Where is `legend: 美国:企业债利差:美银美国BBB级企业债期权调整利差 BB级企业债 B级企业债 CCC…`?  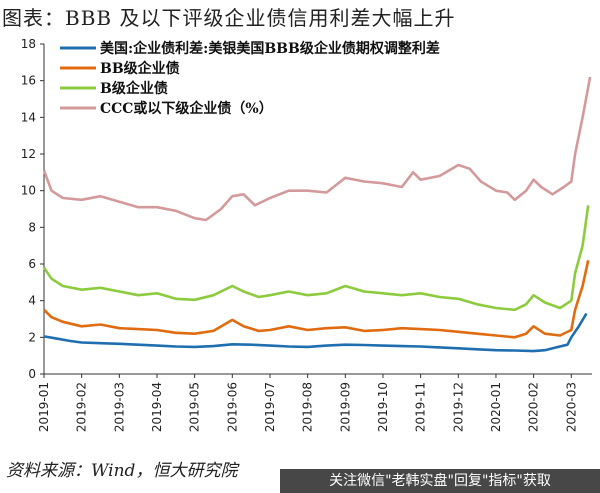
legend: 美国:企业债利差:美银美国BBB级企业债期权调整利差 BB级企业债 B级企业债 CCC… is located at coordinates (250, 78).